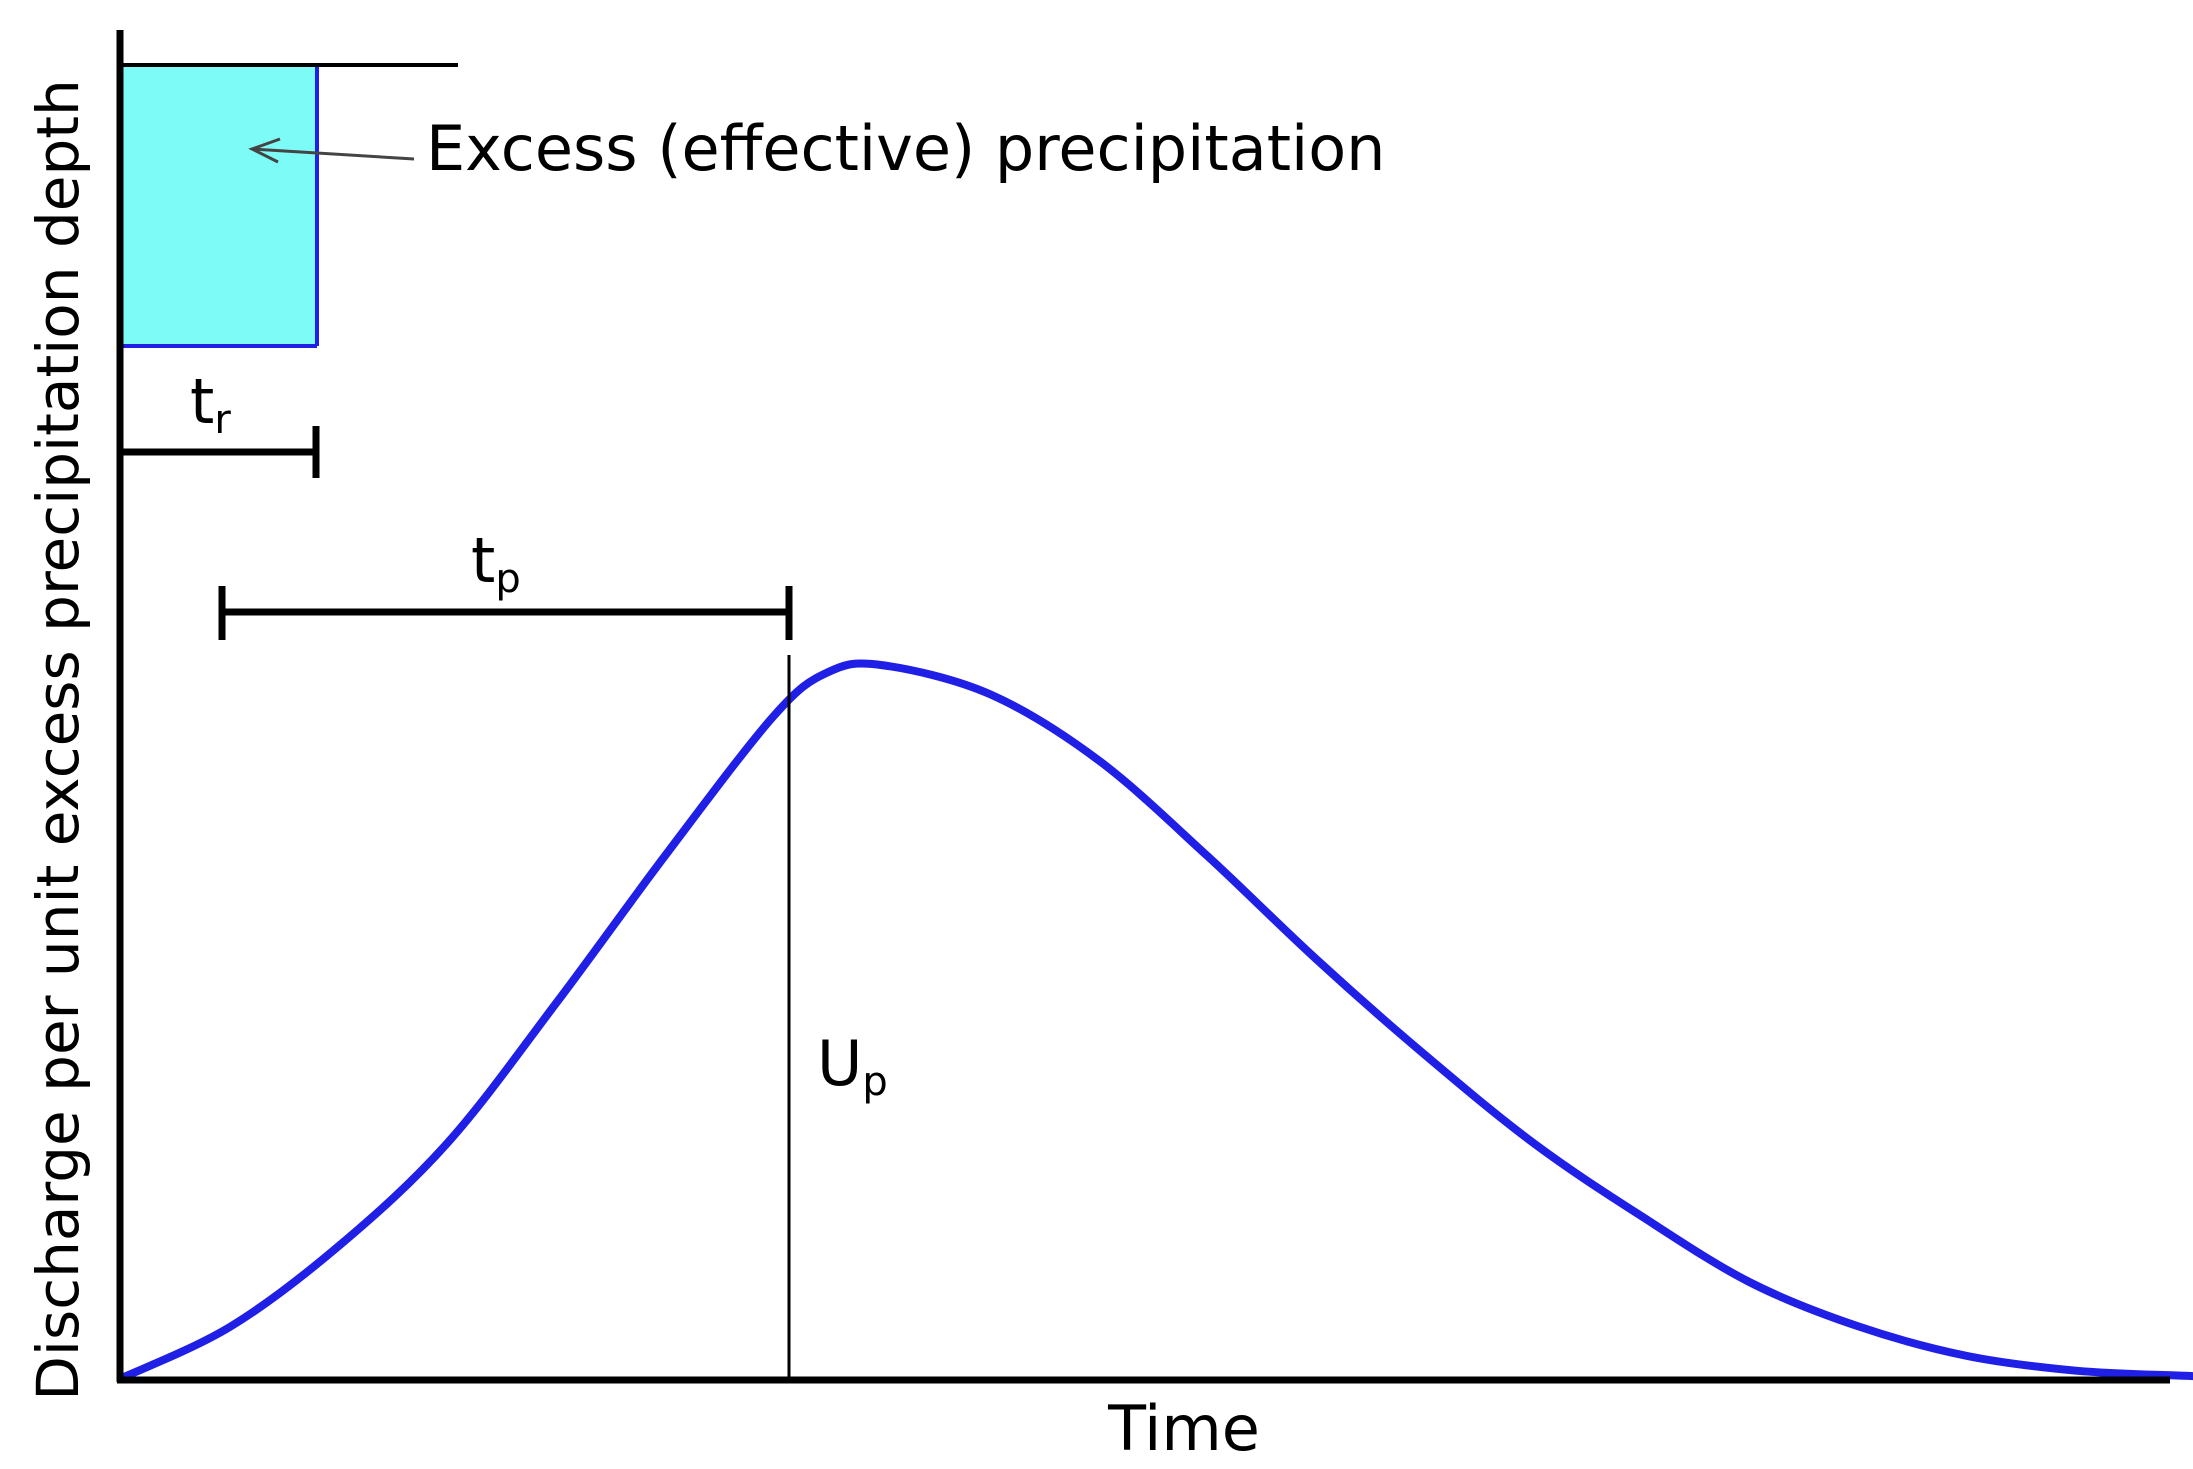 The width and height of the screenshot is (2193, 1469). I want to click on arrowhead-icon, so click(264, 150).